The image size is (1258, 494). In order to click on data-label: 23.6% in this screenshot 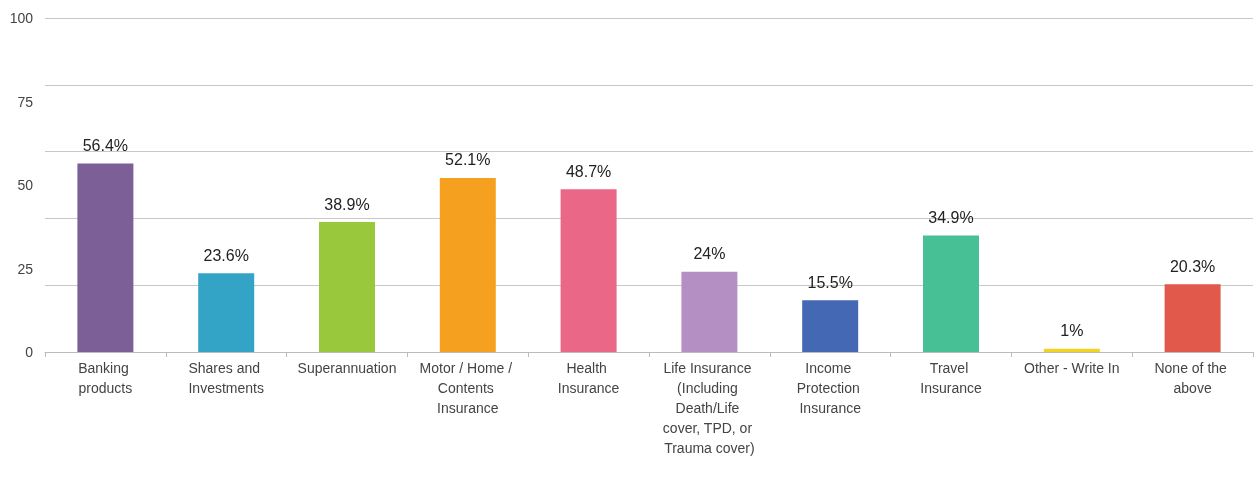, I will do `click(226, 255)`.